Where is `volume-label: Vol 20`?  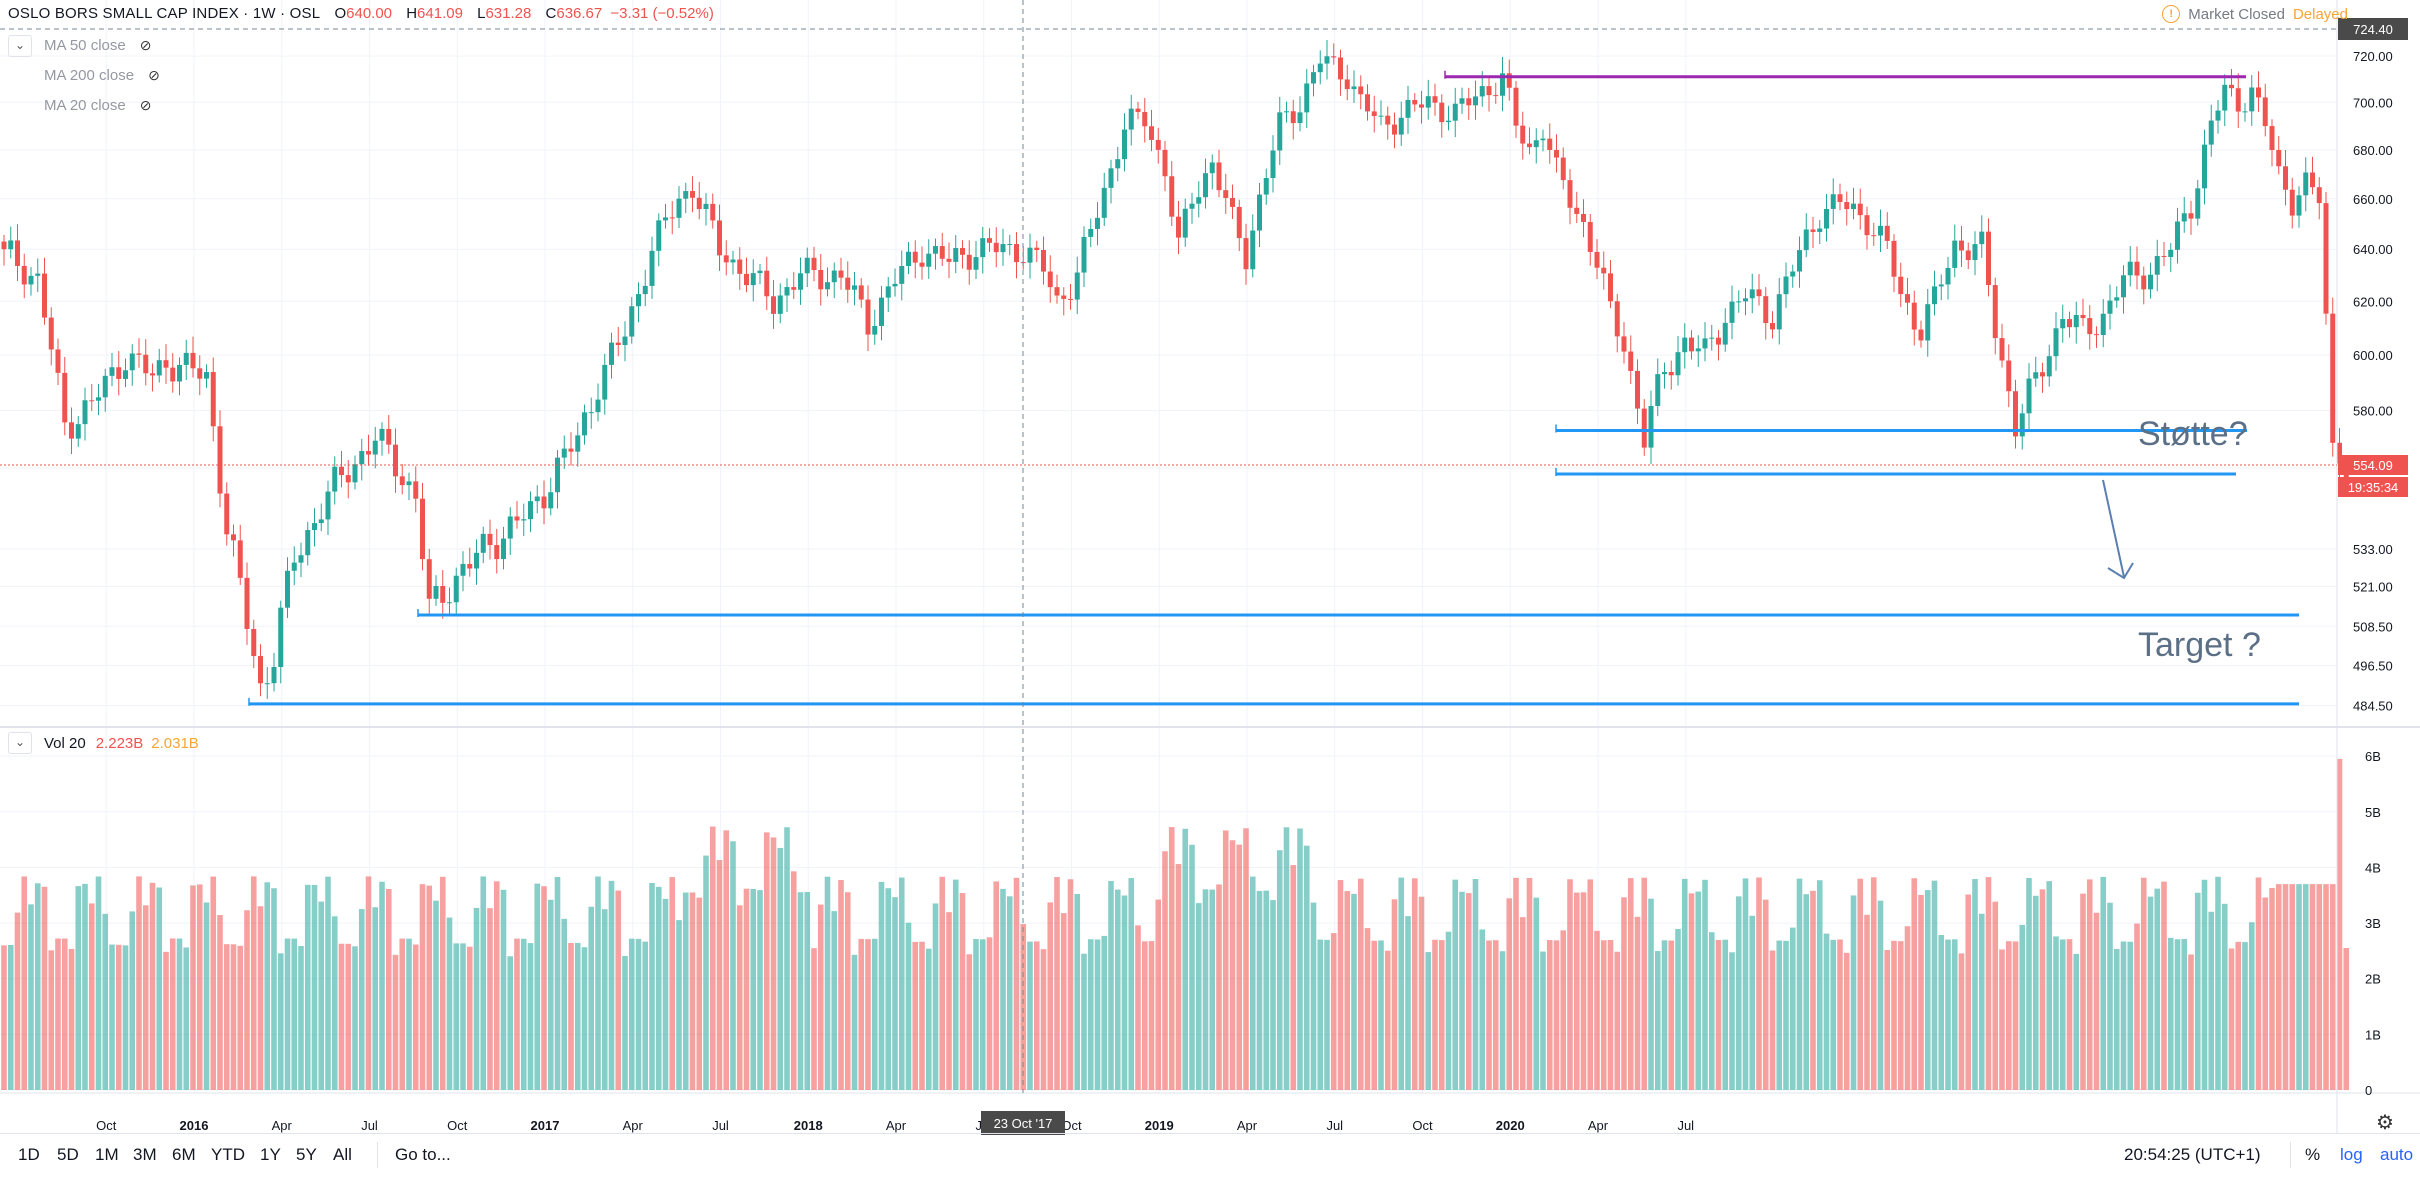
volume-label: Vol 20 is located at coordinates (65, 743).